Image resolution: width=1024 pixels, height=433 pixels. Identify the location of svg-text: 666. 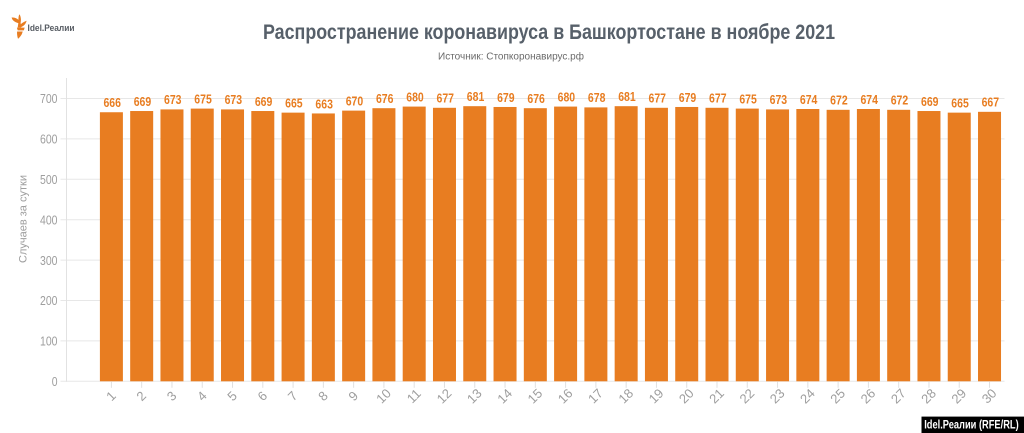
(112, 102).